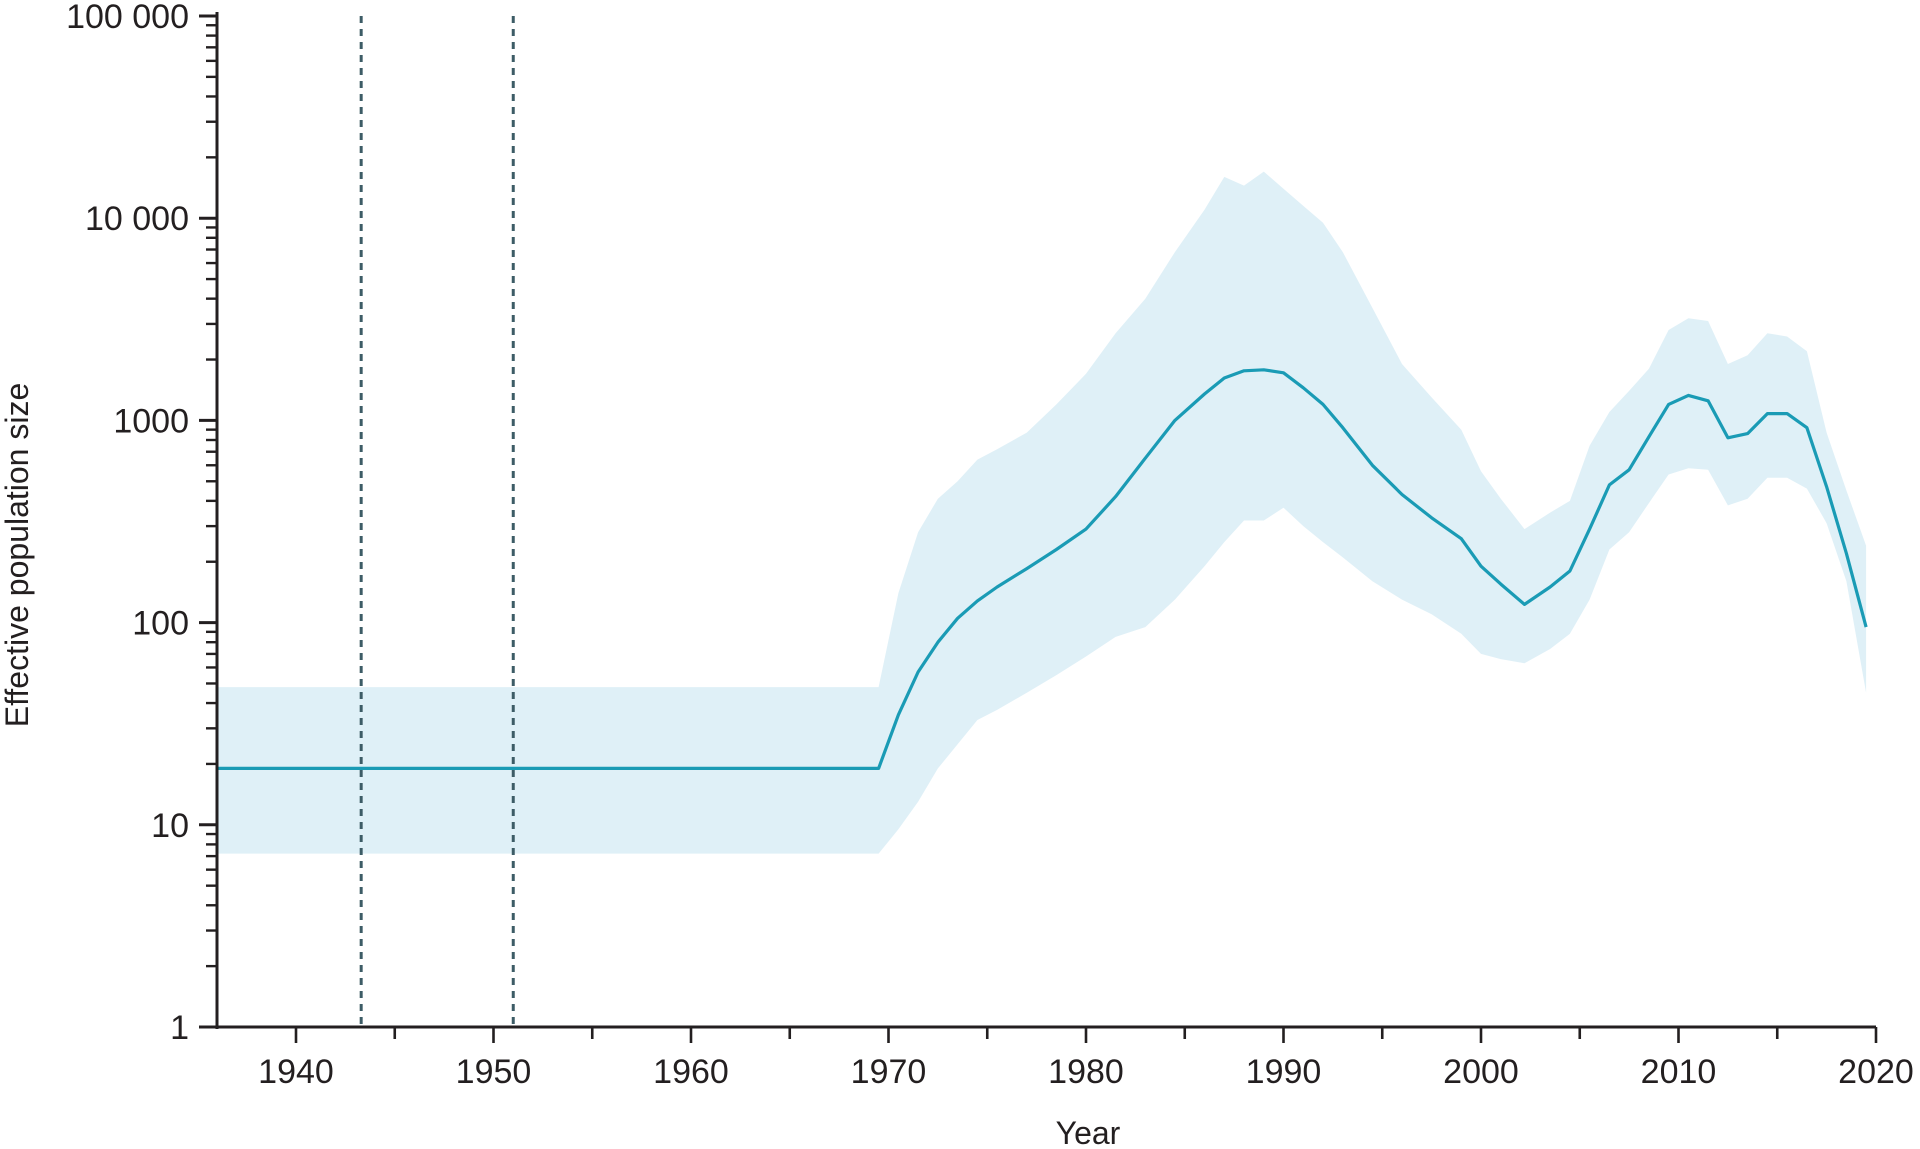 Image resolution: width=1920 pixels, height=1149 pixels. What do you see at coordinates (127, 18) in the screenshot?
I see `y-tick-label: 100 000` at bounding box center [127, 18].